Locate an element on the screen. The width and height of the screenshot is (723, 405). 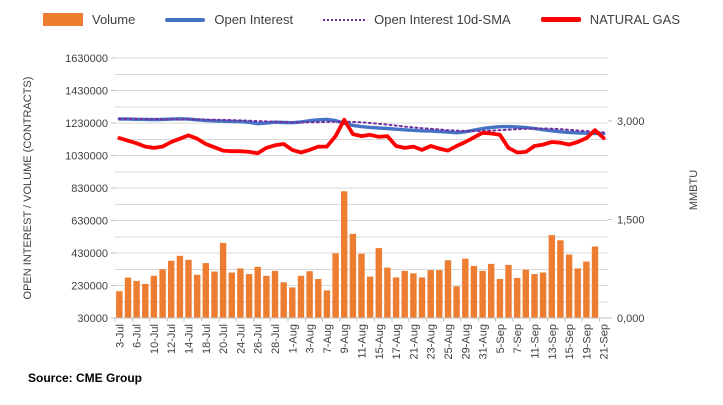
left-axis-tick-label: 1030000 is located at coordinates (86, 157).